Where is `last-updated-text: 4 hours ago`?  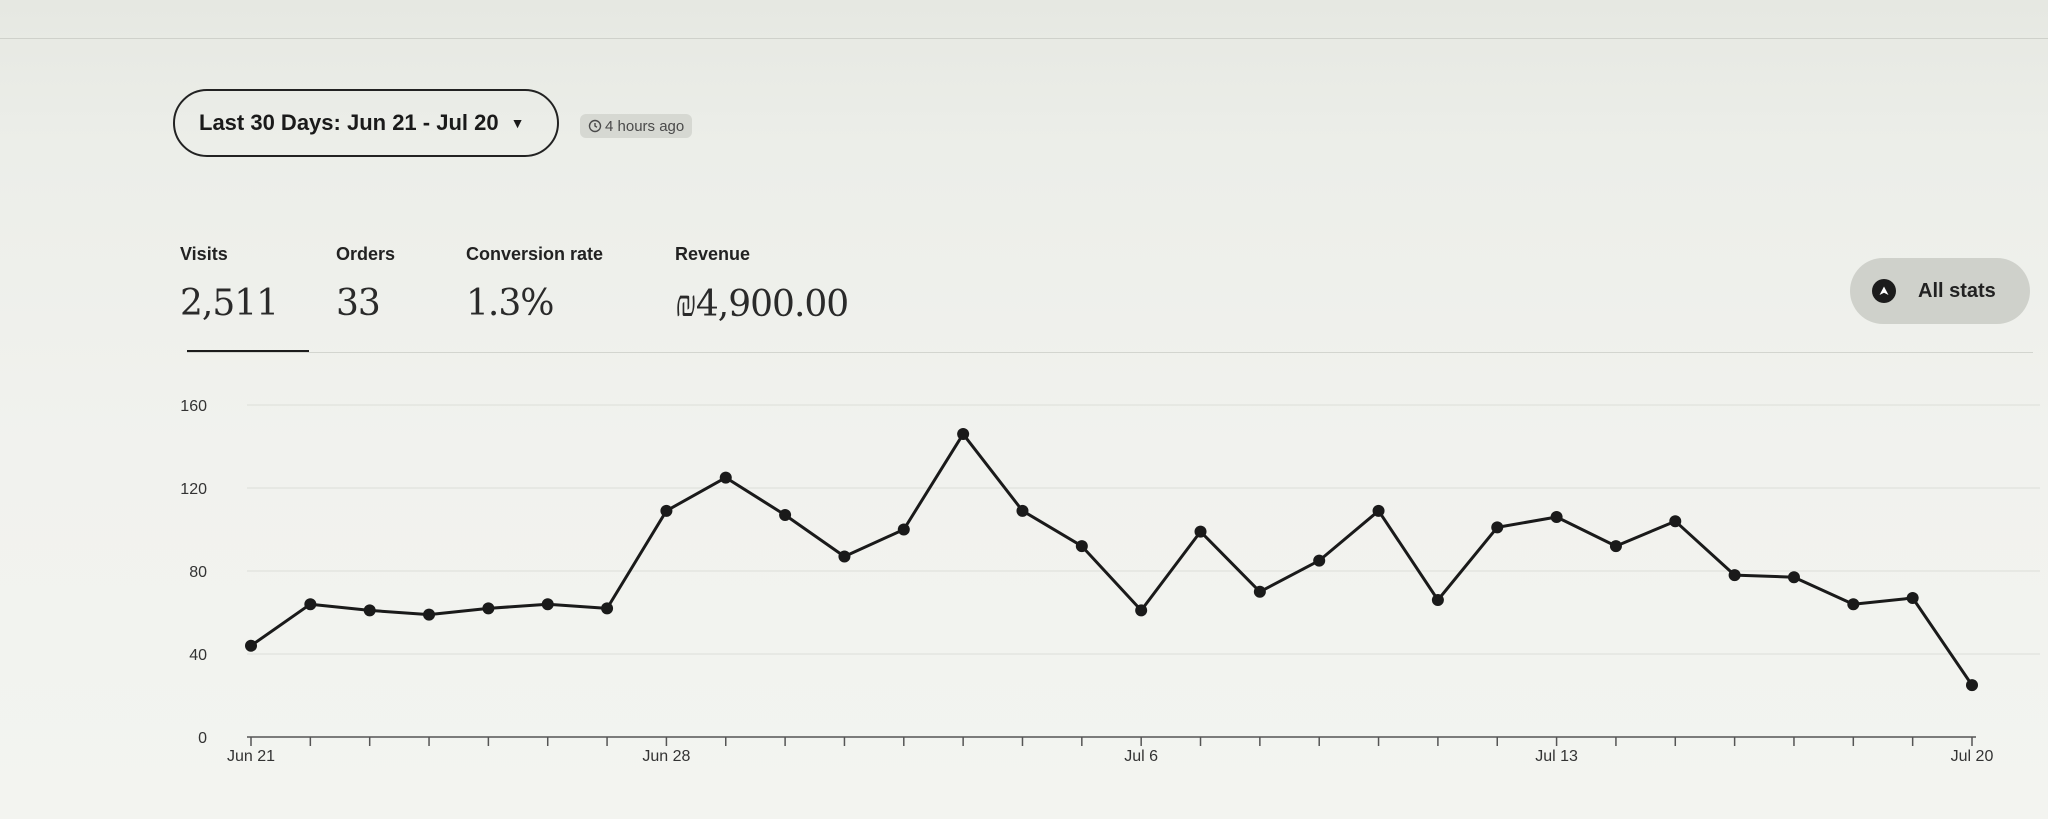 last-updated-text: 4 hours ago is located at coordinates (645, 126).